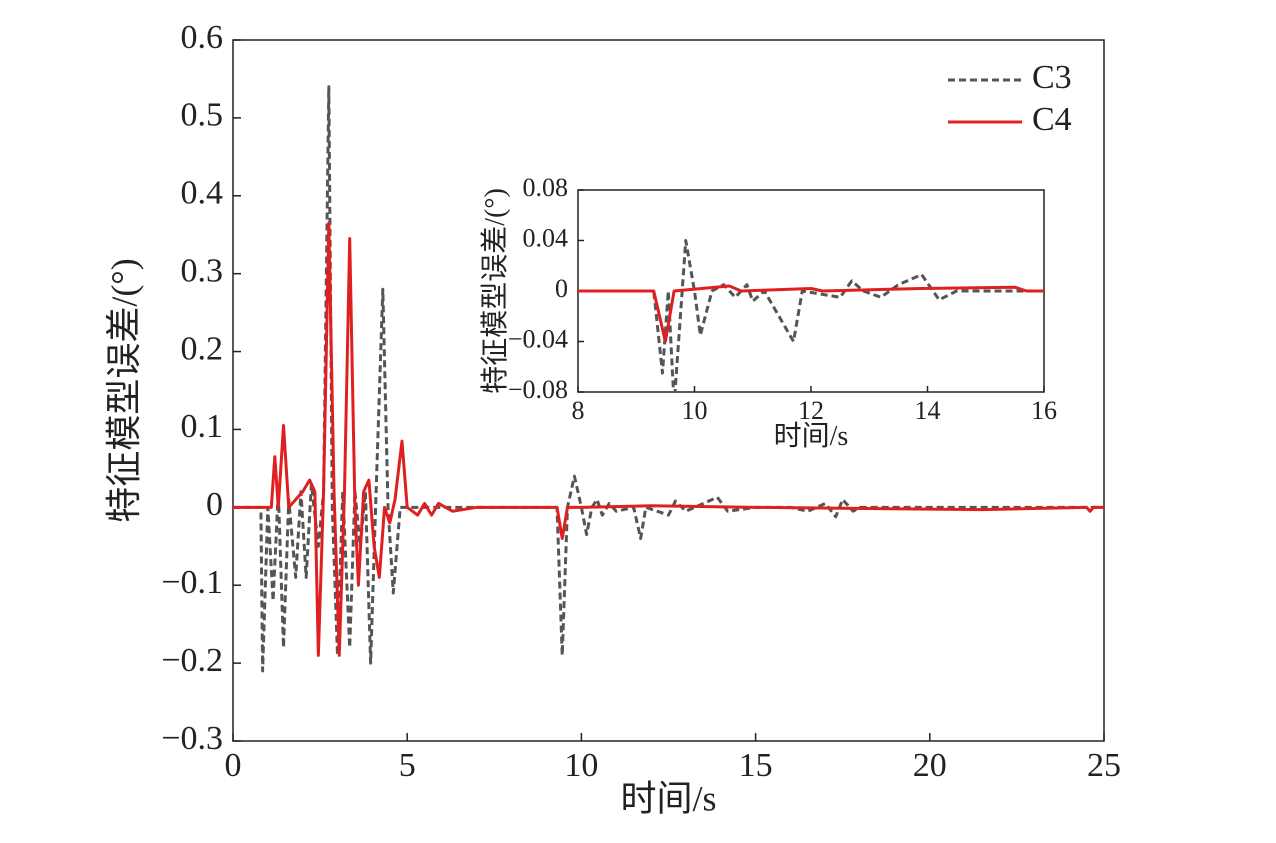 The image size is (1276, 843). I want to click on y-tick-label: 0.4, so click(202, 193).